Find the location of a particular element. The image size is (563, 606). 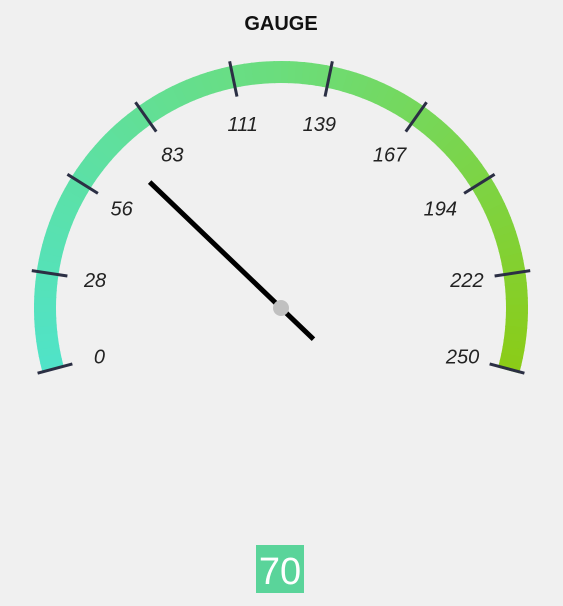

gauge-tick-label: 28 is located at coordinates (94, 281).